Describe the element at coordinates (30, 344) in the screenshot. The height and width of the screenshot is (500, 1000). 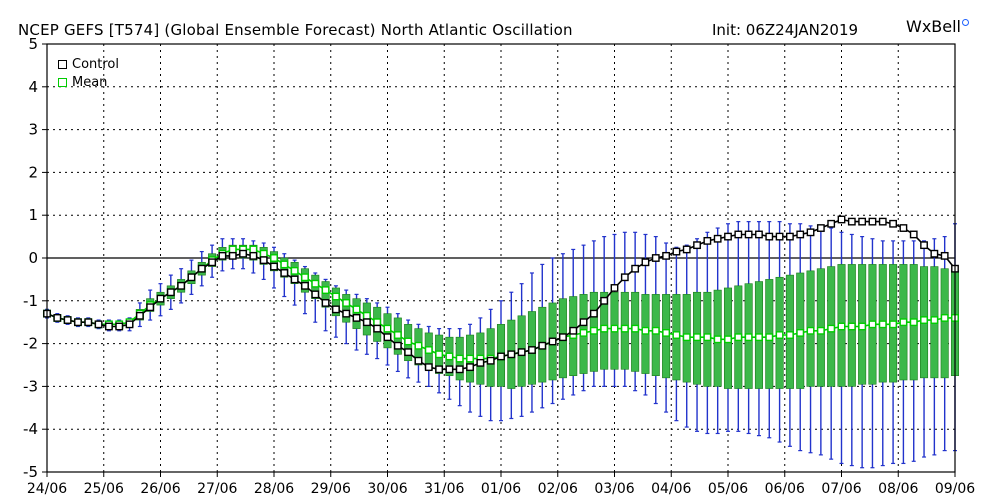
I see `y-tick-label: -2` at that location.